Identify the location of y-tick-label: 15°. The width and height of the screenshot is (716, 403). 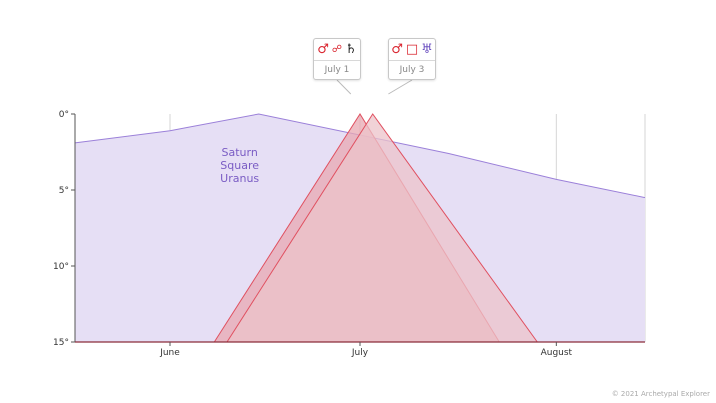
(61, 343).